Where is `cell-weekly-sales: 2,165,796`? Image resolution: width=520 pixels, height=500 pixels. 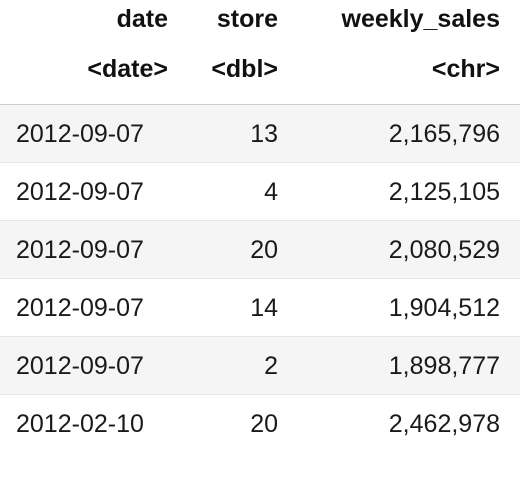
cell-weekly-sales: 2,165,796 is located at coordinates (444, 134).